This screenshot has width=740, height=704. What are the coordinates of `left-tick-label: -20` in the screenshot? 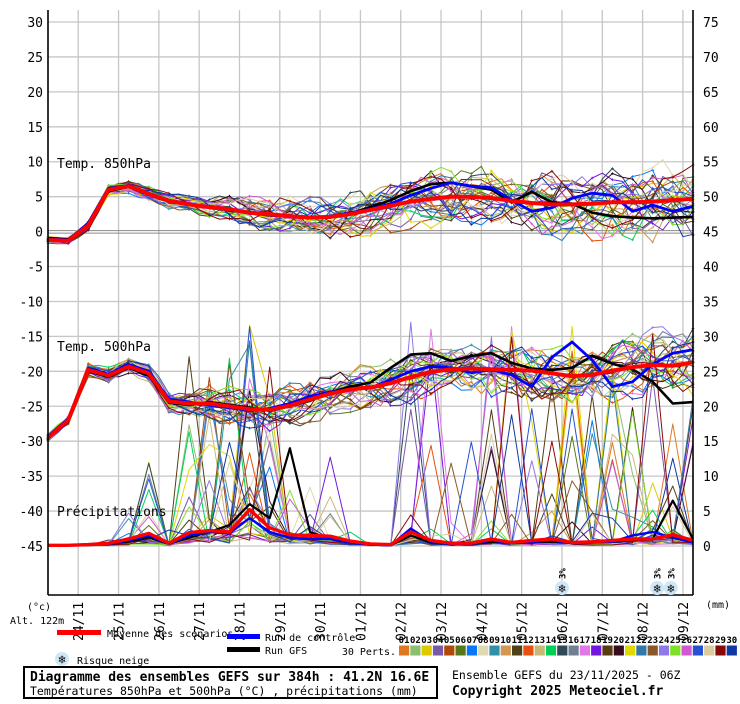 It's located at (31, 372).